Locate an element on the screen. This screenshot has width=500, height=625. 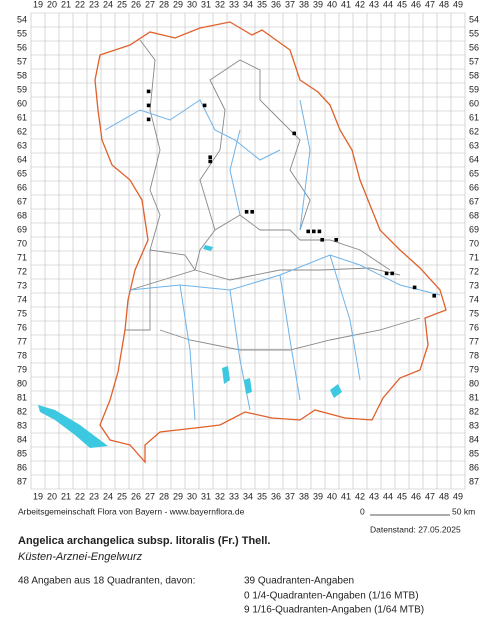
row-label: 82 is located at coordinates (22, 411).